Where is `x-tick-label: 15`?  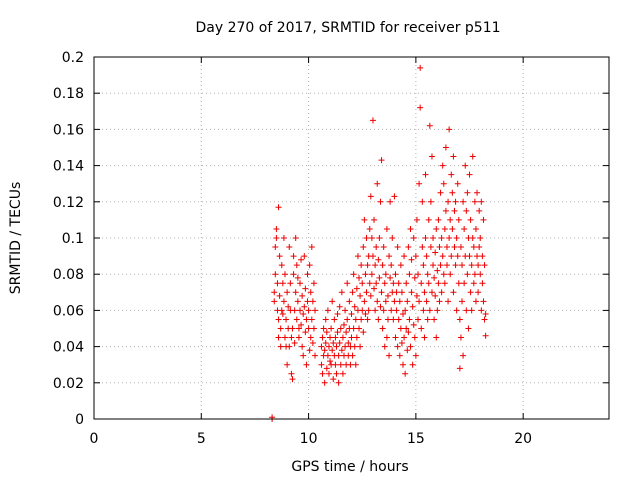
x-tick-label: 15 is located at coordinates (416, 439).